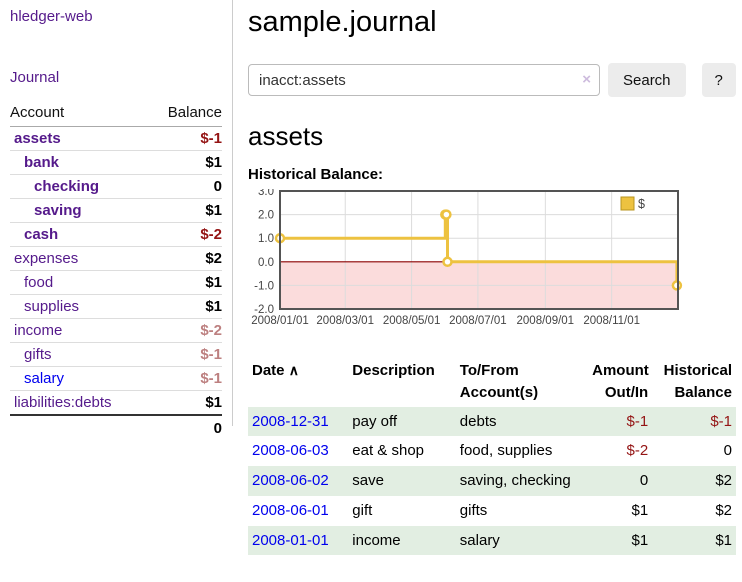 The image size is (742, 582). Describe the element at coordinates (280, 321) in the screenshot. I see `svg-text: 2008/01/01` at that location.